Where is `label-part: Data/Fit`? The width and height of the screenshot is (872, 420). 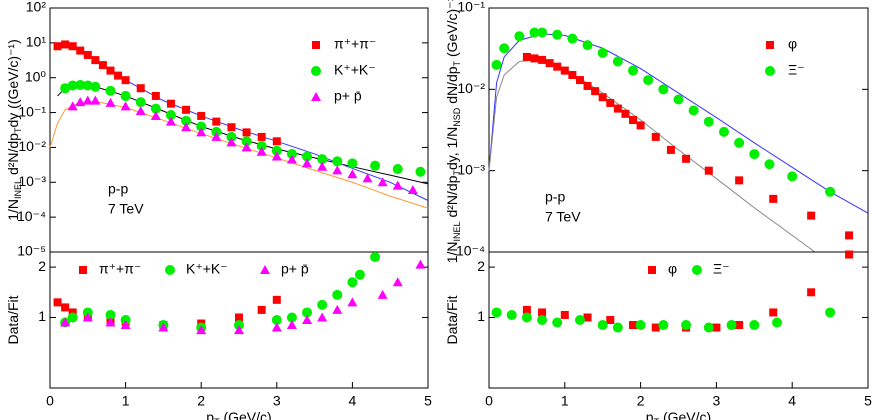
label-part: Data/Fit is located at coordinates (13, 319).